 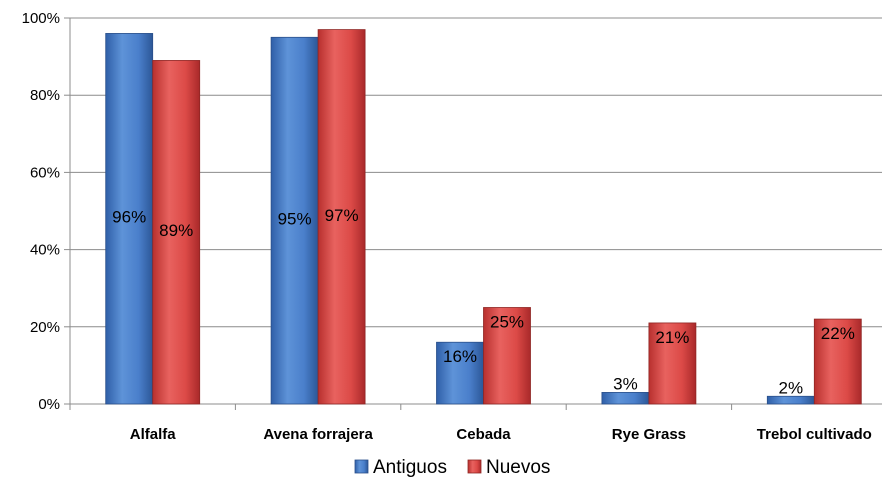 I want to click on data-label: 2%, so click(x=791, y=387).